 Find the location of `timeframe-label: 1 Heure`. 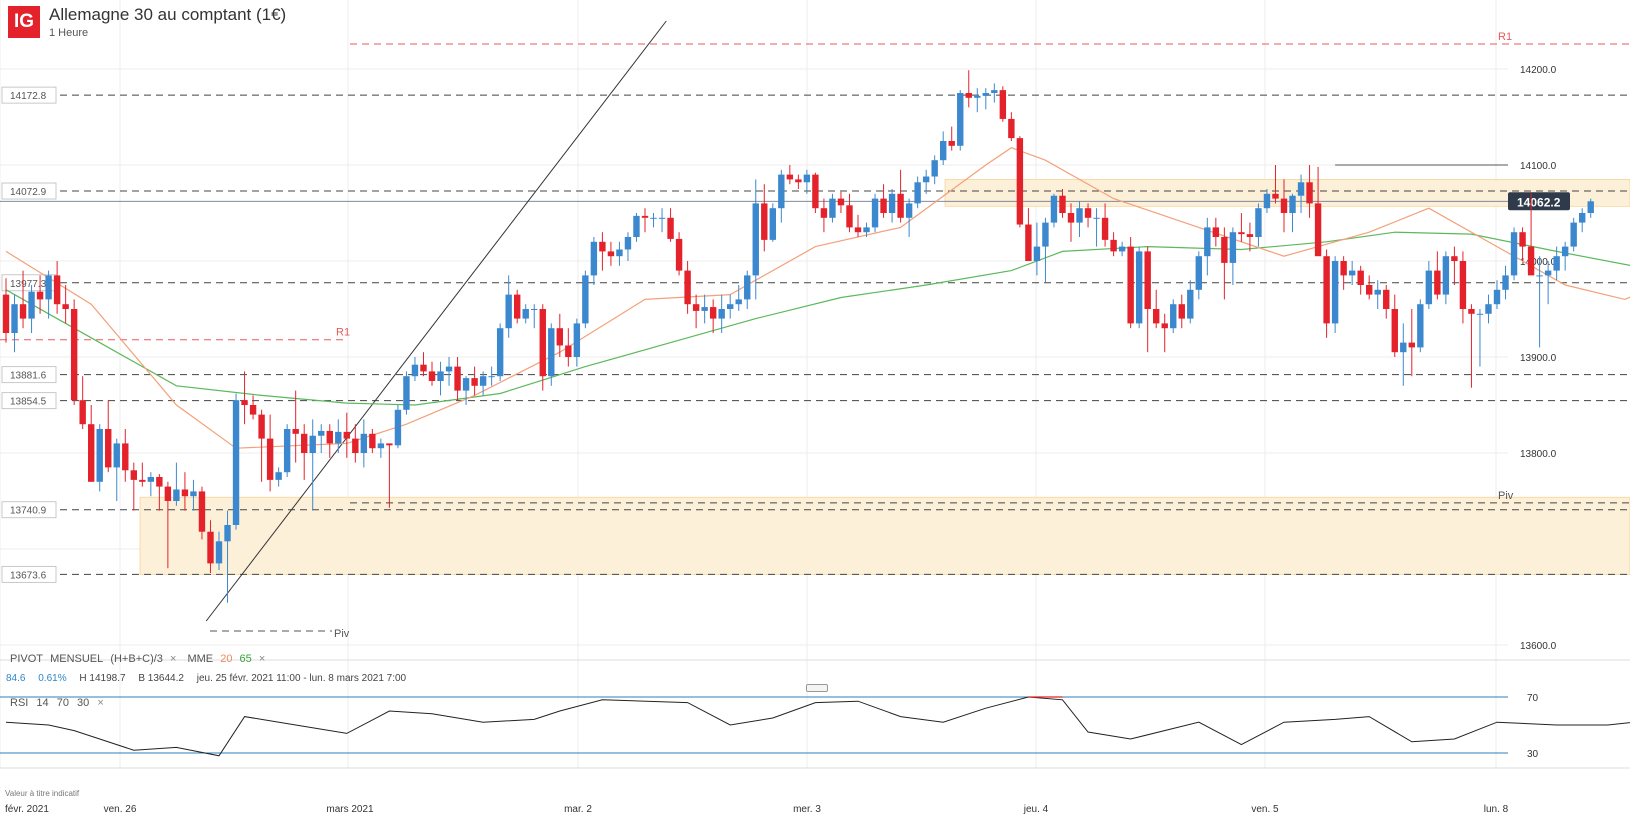

timeframe-label: 1 Heure is located at coordinates (69, 33).